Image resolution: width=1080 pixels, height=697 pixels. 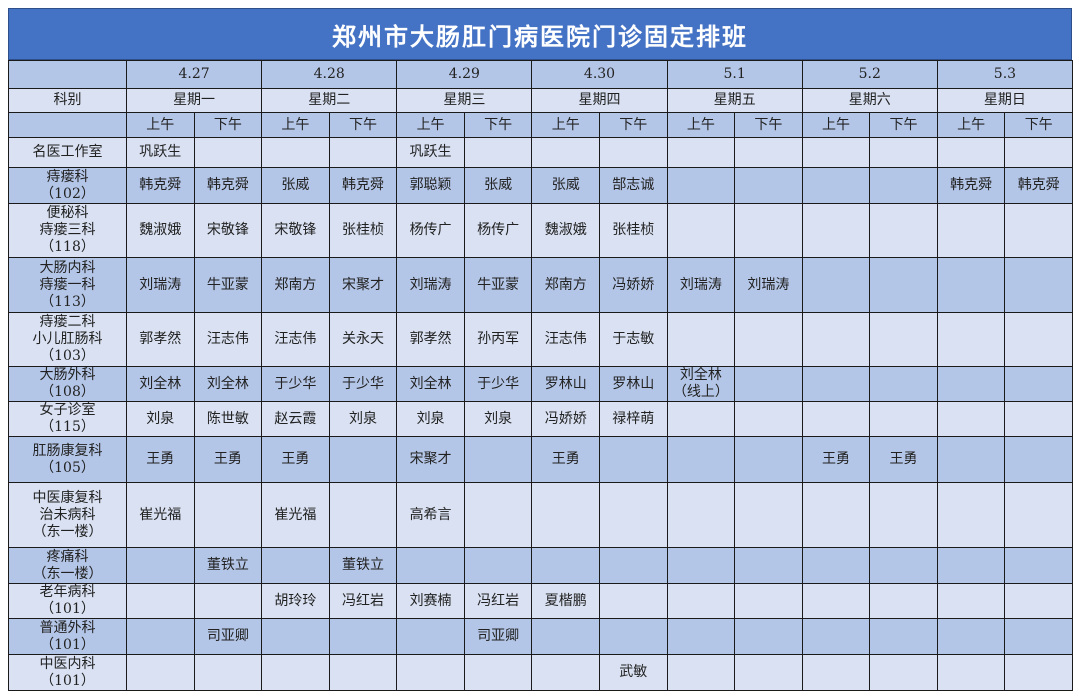 I want to click on doctor-cell: 张威, so click(x=498, y=185).